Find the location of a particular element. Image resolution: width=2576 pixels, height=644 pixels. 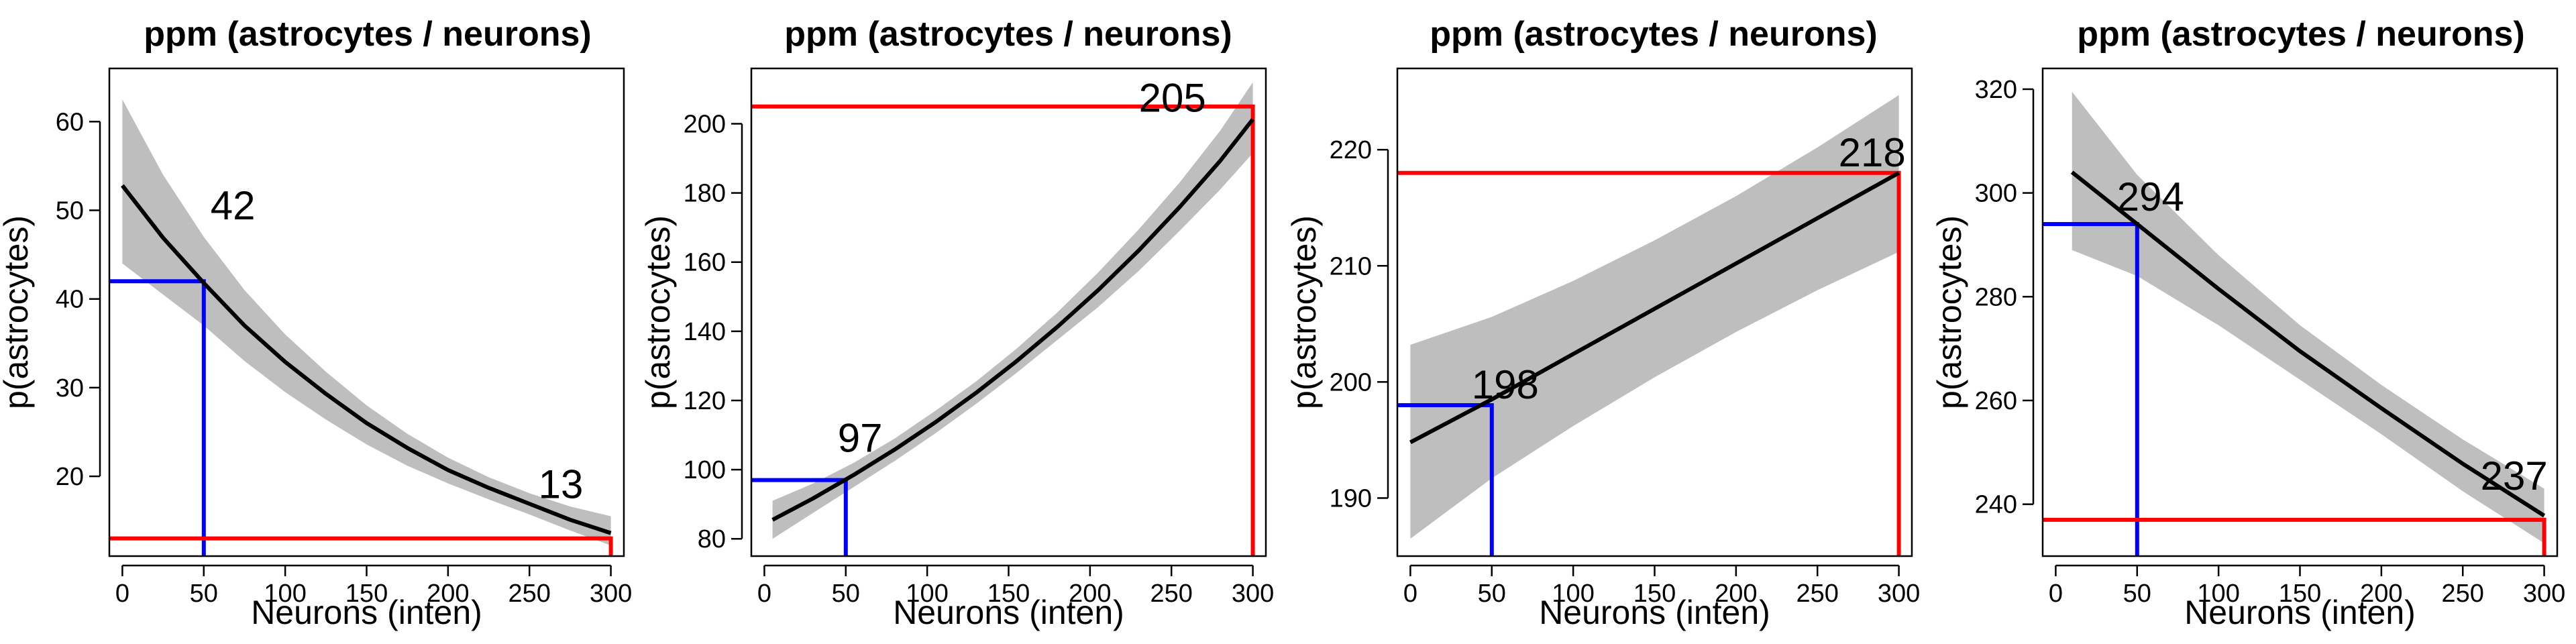

y-tick-label: 20 is located at coordinates (70, 477).